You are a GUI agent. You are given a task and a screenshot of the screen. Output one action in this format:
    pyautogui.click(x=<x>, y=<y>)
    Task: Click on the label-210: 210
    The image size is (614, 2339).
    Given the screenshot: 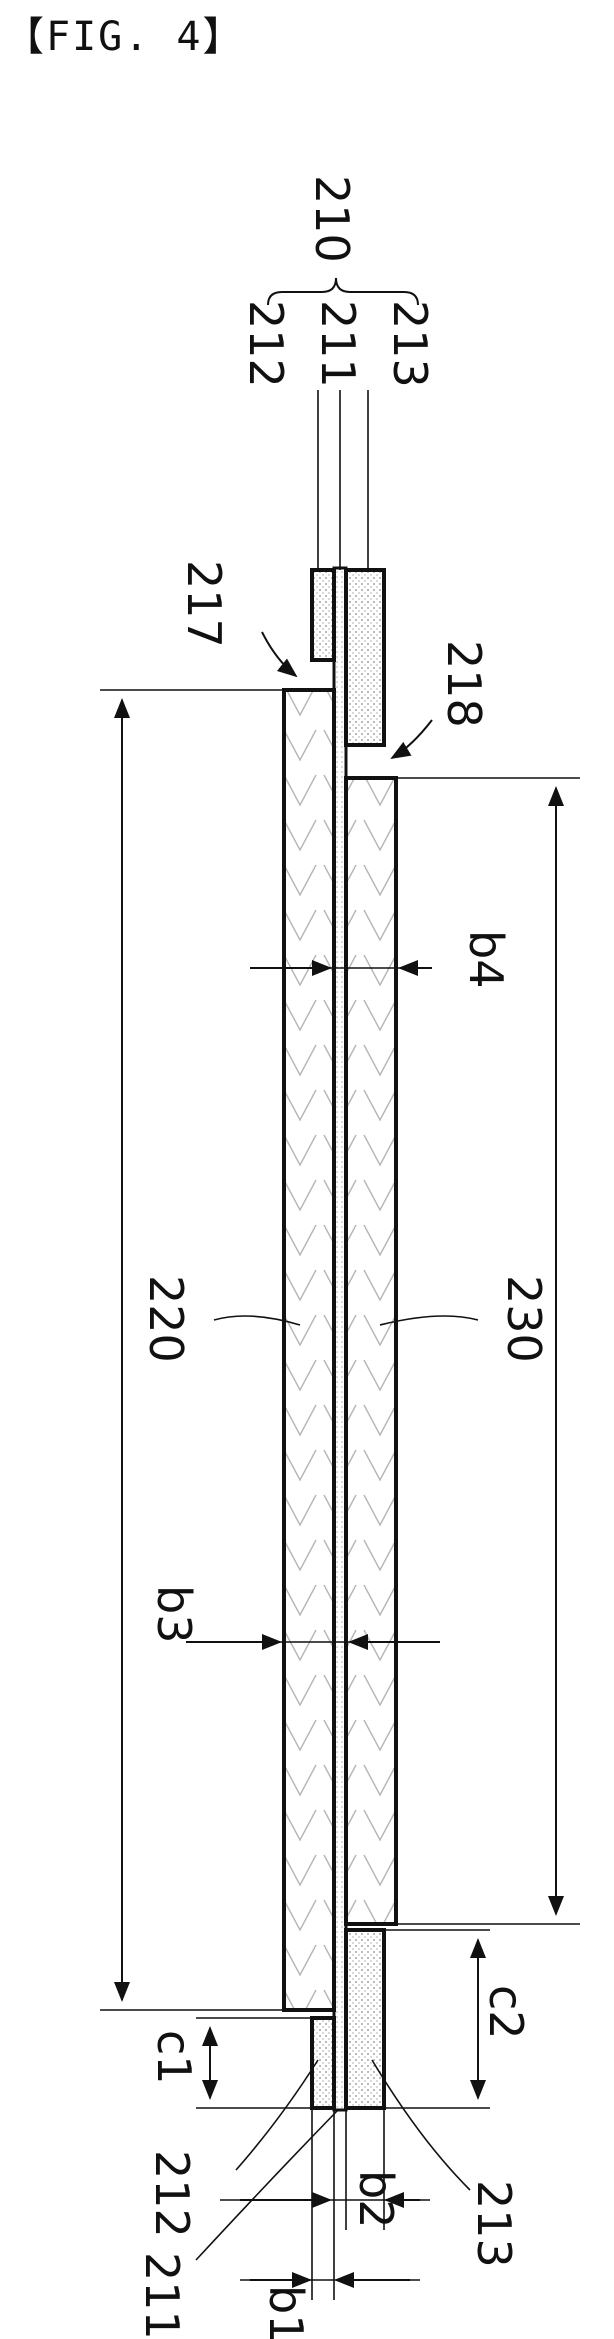 What is the action you would take?
    pyautogui.click(x=332, y=219)
    